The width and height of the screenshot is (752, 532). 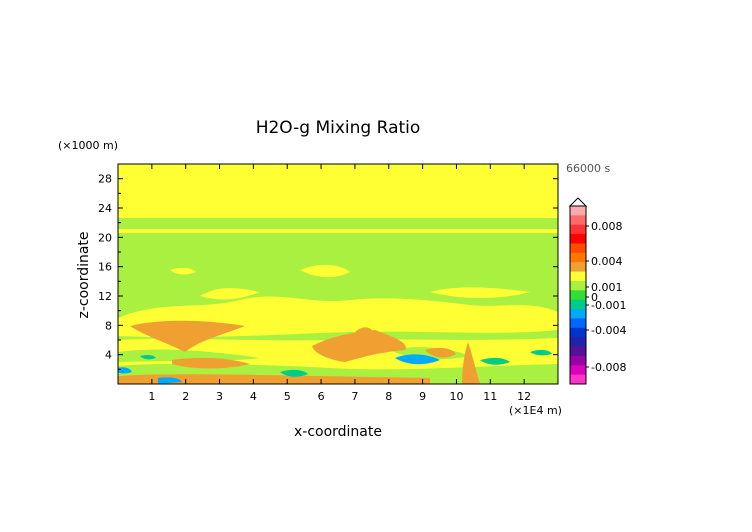 I want to click on orange-surface, so click(x=274, y=379).